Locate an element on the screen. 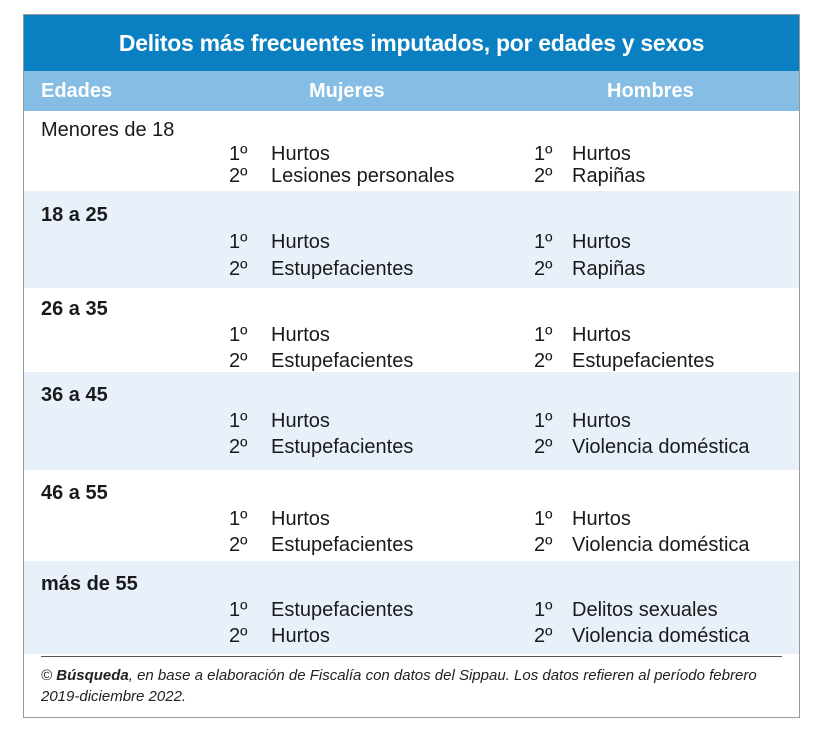 The height and width of the screenshot is (733, 820). header-men: Hombres is located at coordinates (650, 91).